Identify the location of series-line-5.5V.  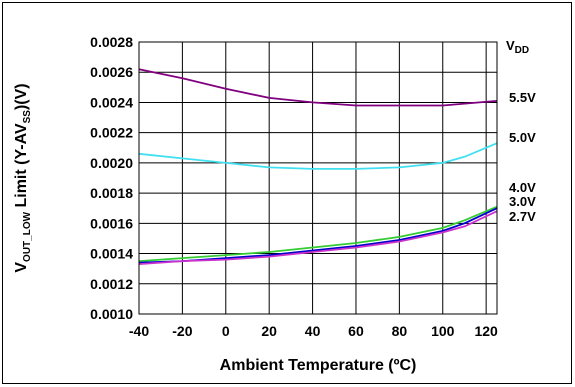
(318, 87).